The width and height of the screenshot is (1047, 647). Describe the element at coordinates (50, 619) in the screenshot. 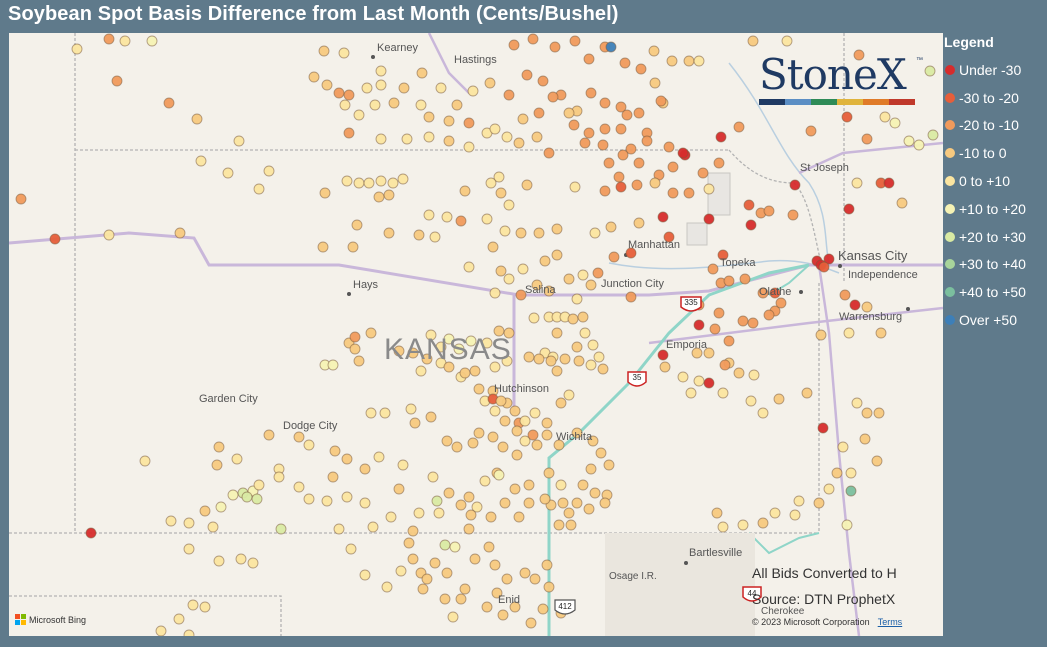

I see `bing-attribution: Microsoft Bing` at that location.